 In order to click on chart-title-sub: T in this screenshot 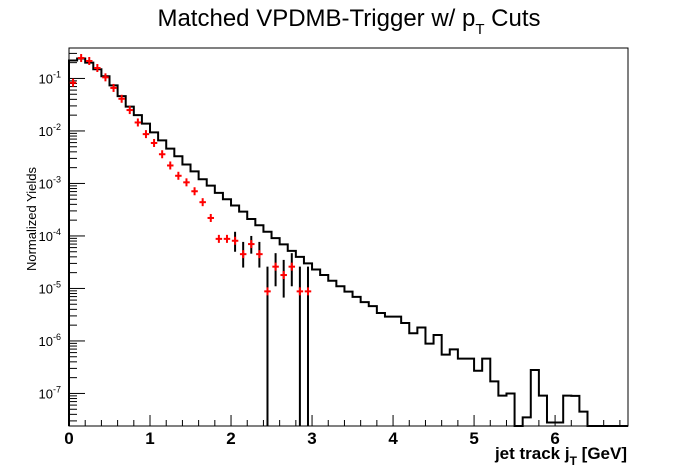, I will do `click(479, 29)`.